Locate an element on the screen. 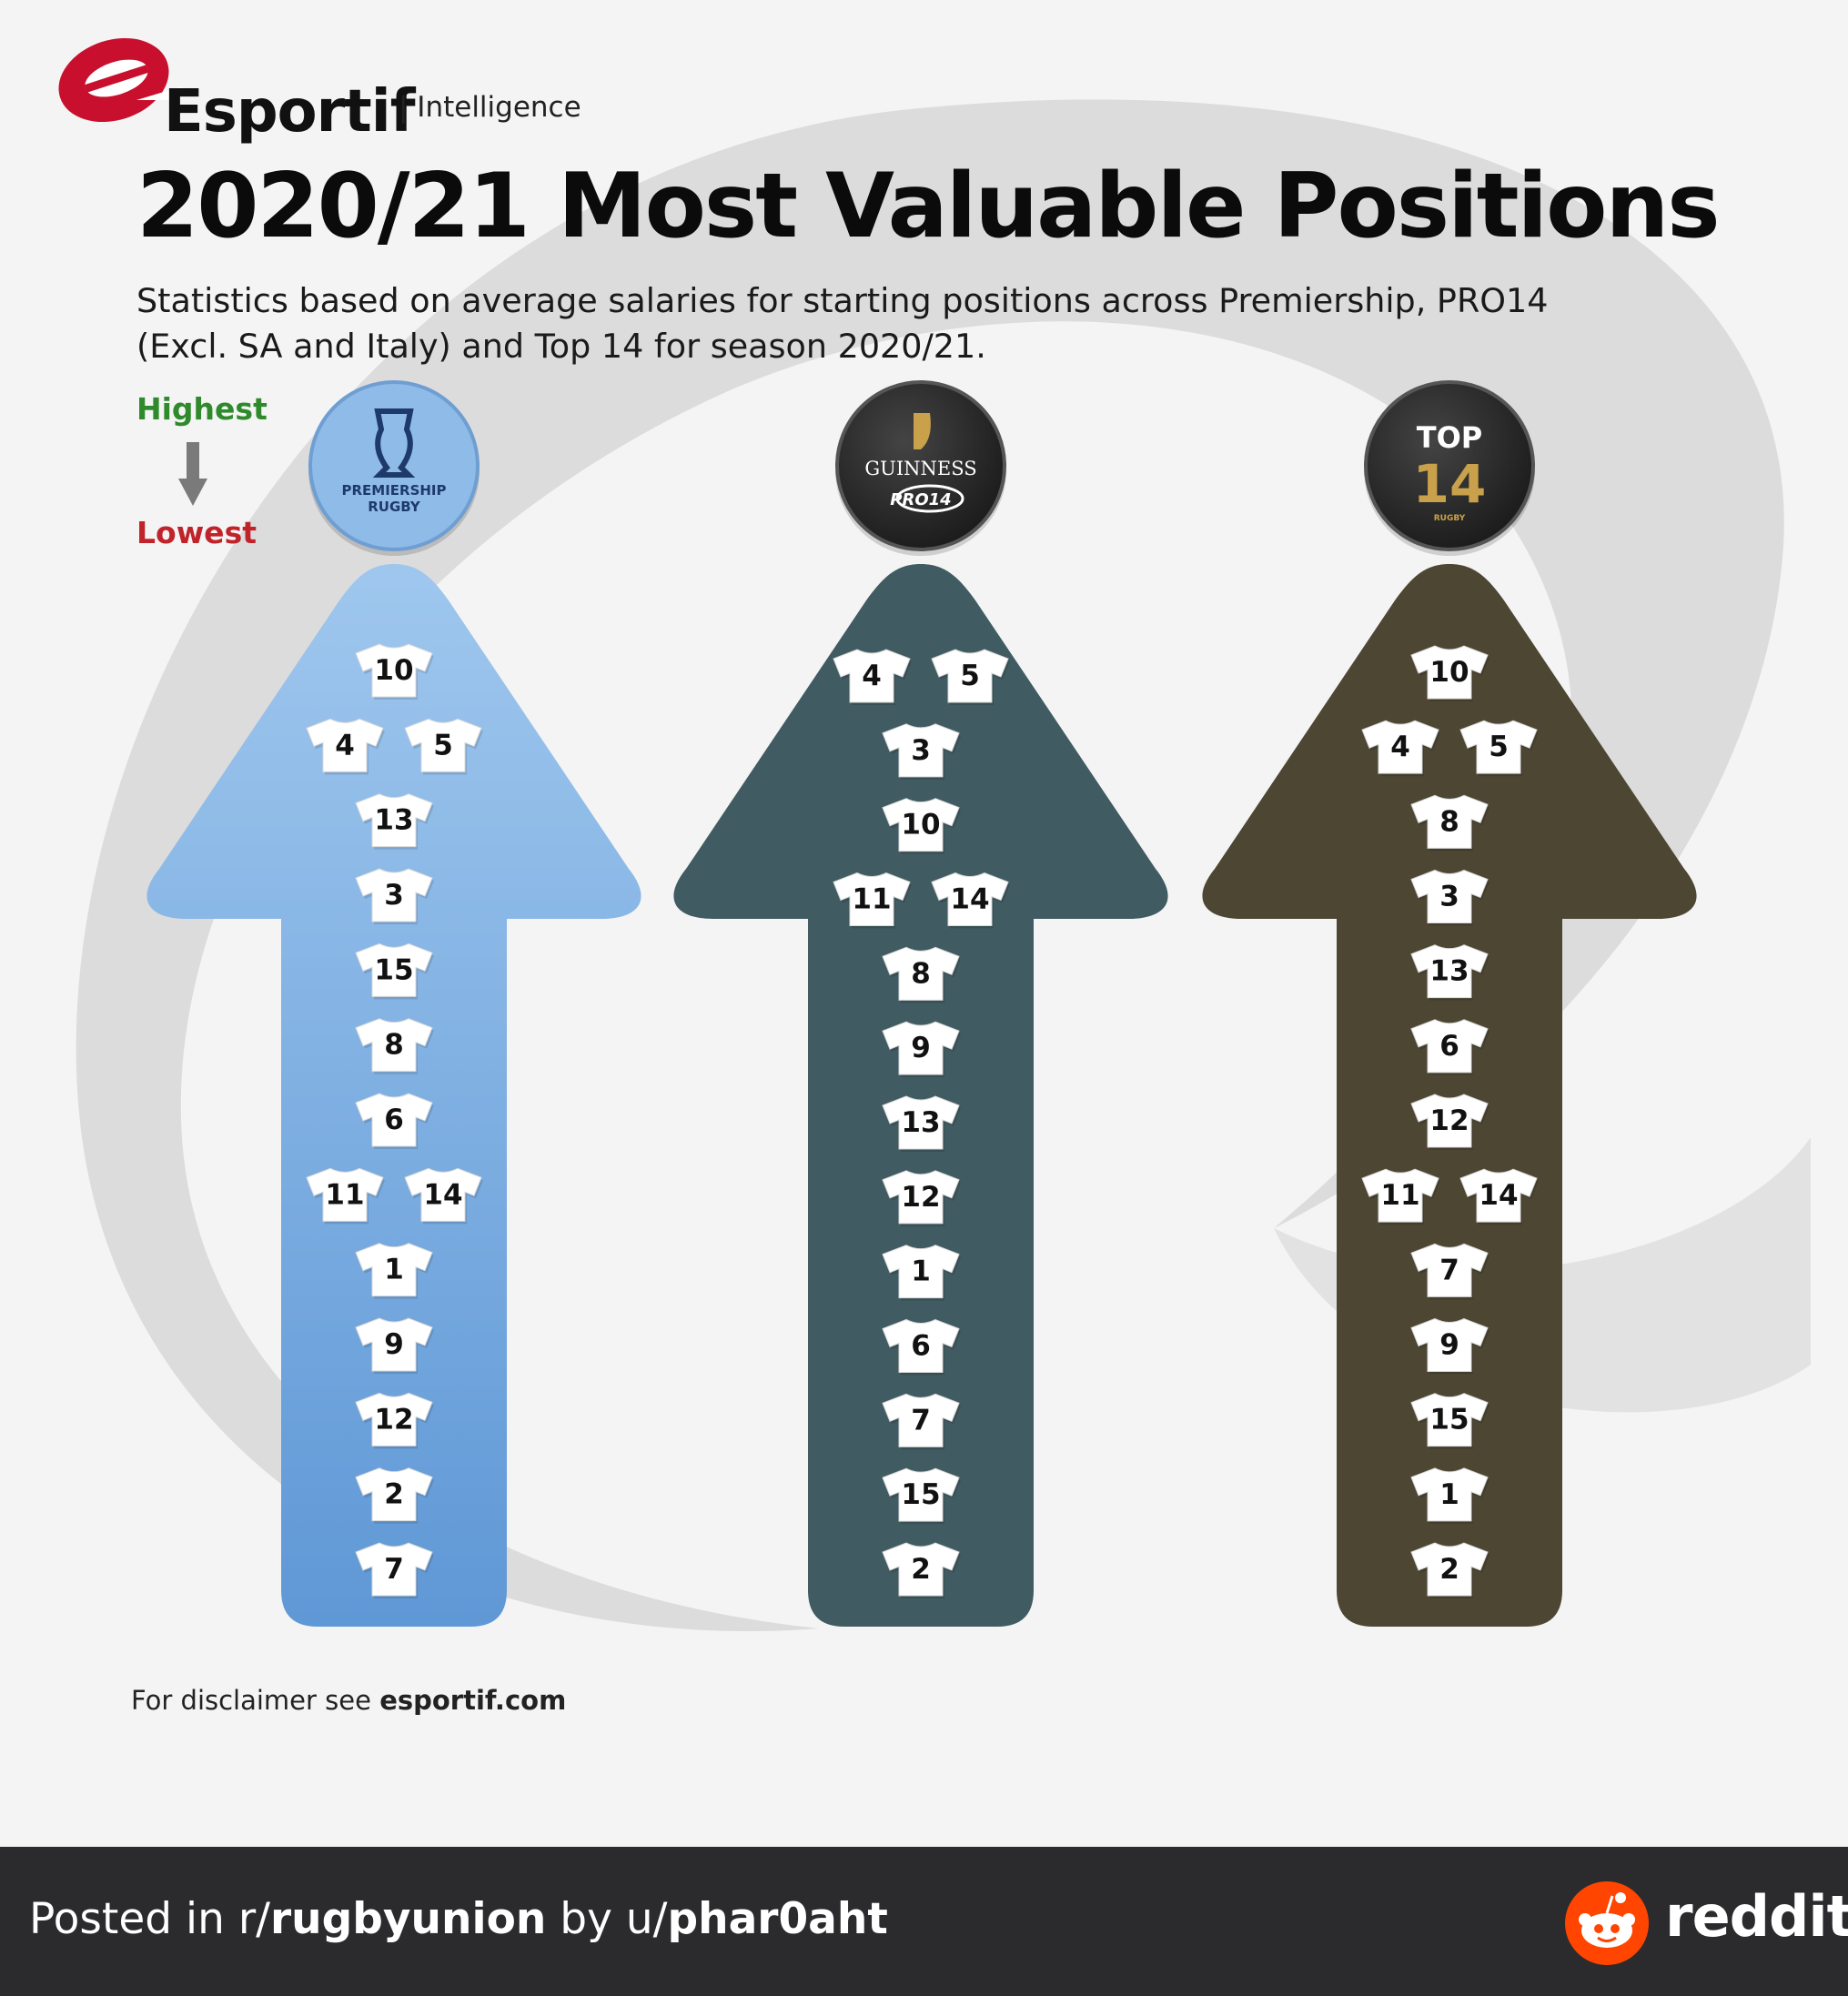  disclaimer-prefix: For disclaimer see is located at coordinates (251, 1701).